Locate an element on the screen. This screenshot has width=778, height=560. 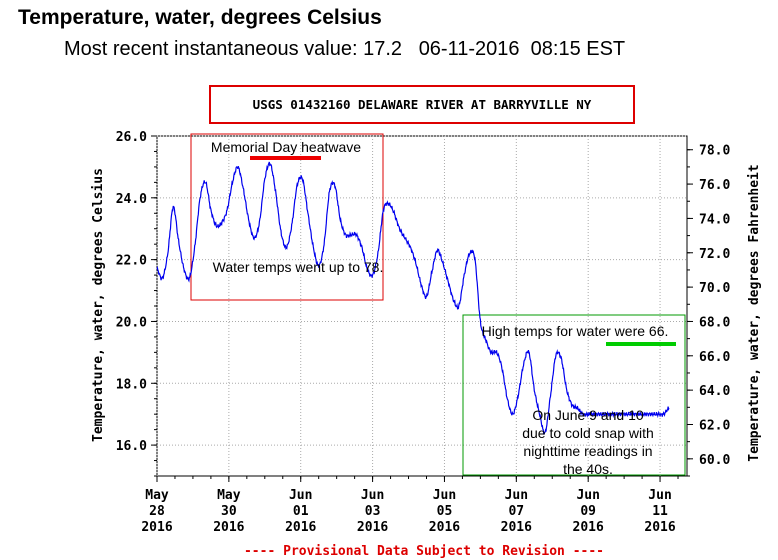
cold-text-line-1: On June 9 and 10 is located at coordinates (588, 415).